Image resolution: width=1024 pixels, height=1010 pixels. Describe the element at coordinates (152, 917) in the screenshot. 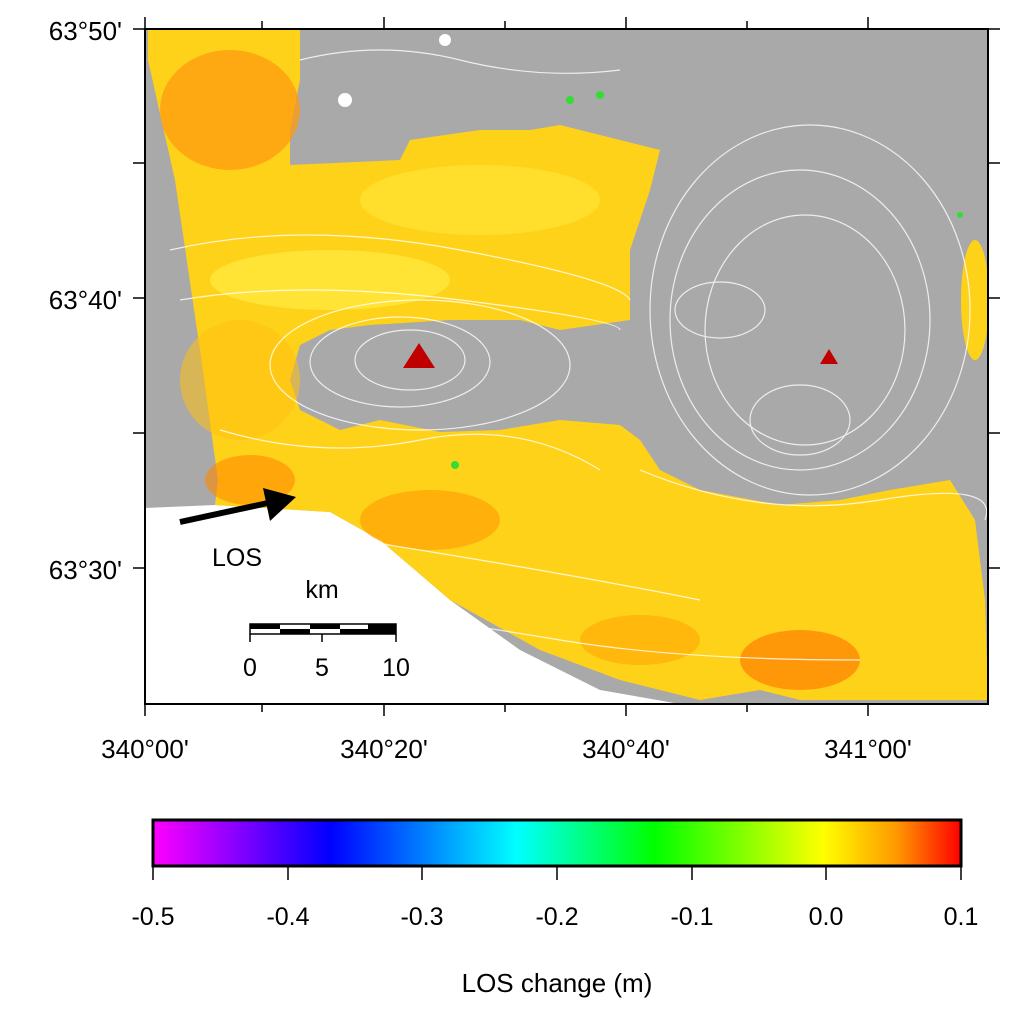

I see `colorbar-tick-label: -0.5` at that location.